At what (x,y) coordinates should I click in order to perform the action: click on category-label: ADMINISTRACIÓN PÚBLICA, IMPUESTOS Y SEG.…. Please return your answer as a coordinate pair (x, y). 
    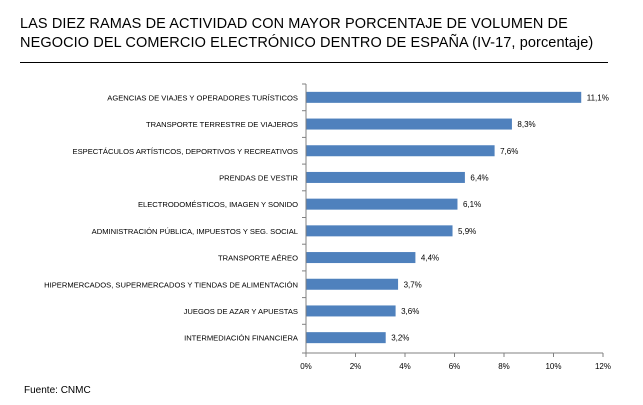
    Looking at the image, I should click on (195, 231).